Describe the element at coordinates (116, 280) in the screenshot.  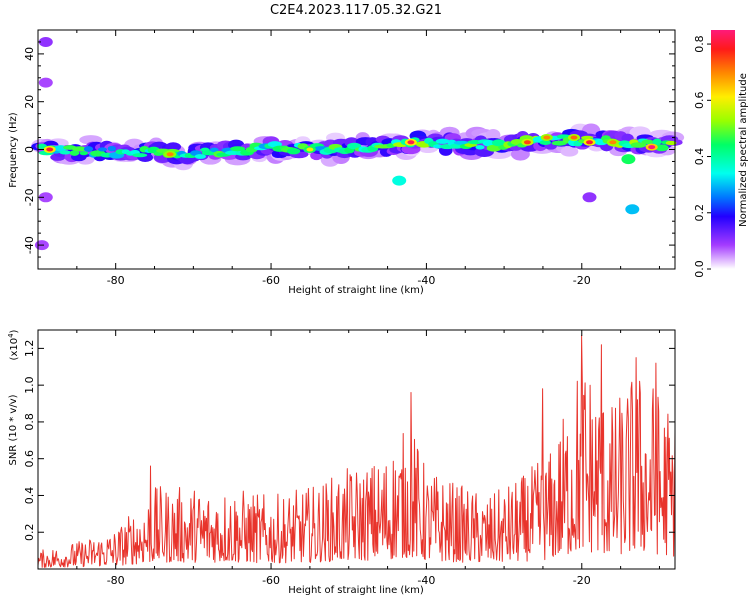
I see `spectrogram-x-tick-label: -80` at that location.